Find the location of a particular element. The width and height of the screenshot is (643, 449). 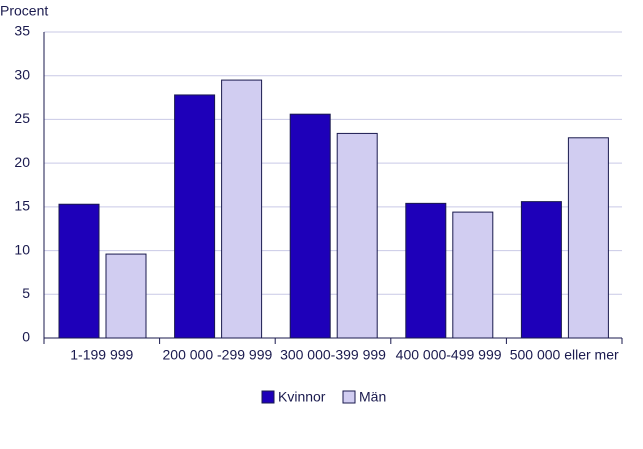

y-tick-label: 15 is located at coordinates (22, 206).